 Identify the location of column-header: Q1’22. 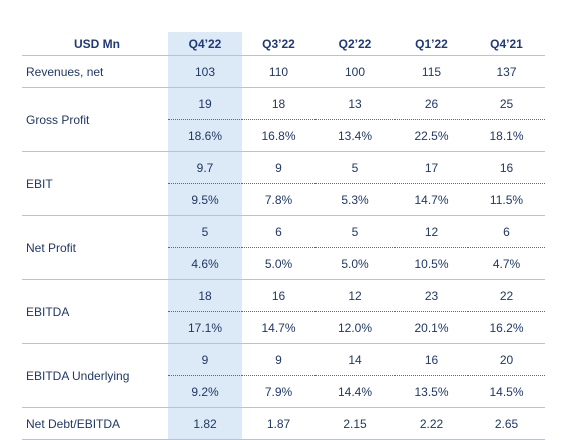
(431, 44).